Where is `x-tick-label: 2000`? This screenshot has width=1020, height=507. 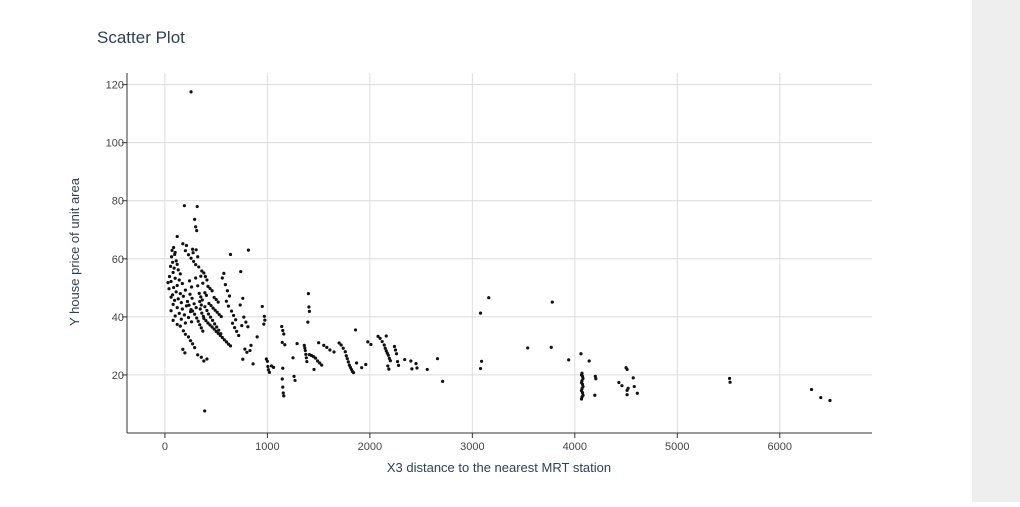 x-tick-label: 2000 is located at coordinates (370, 447).